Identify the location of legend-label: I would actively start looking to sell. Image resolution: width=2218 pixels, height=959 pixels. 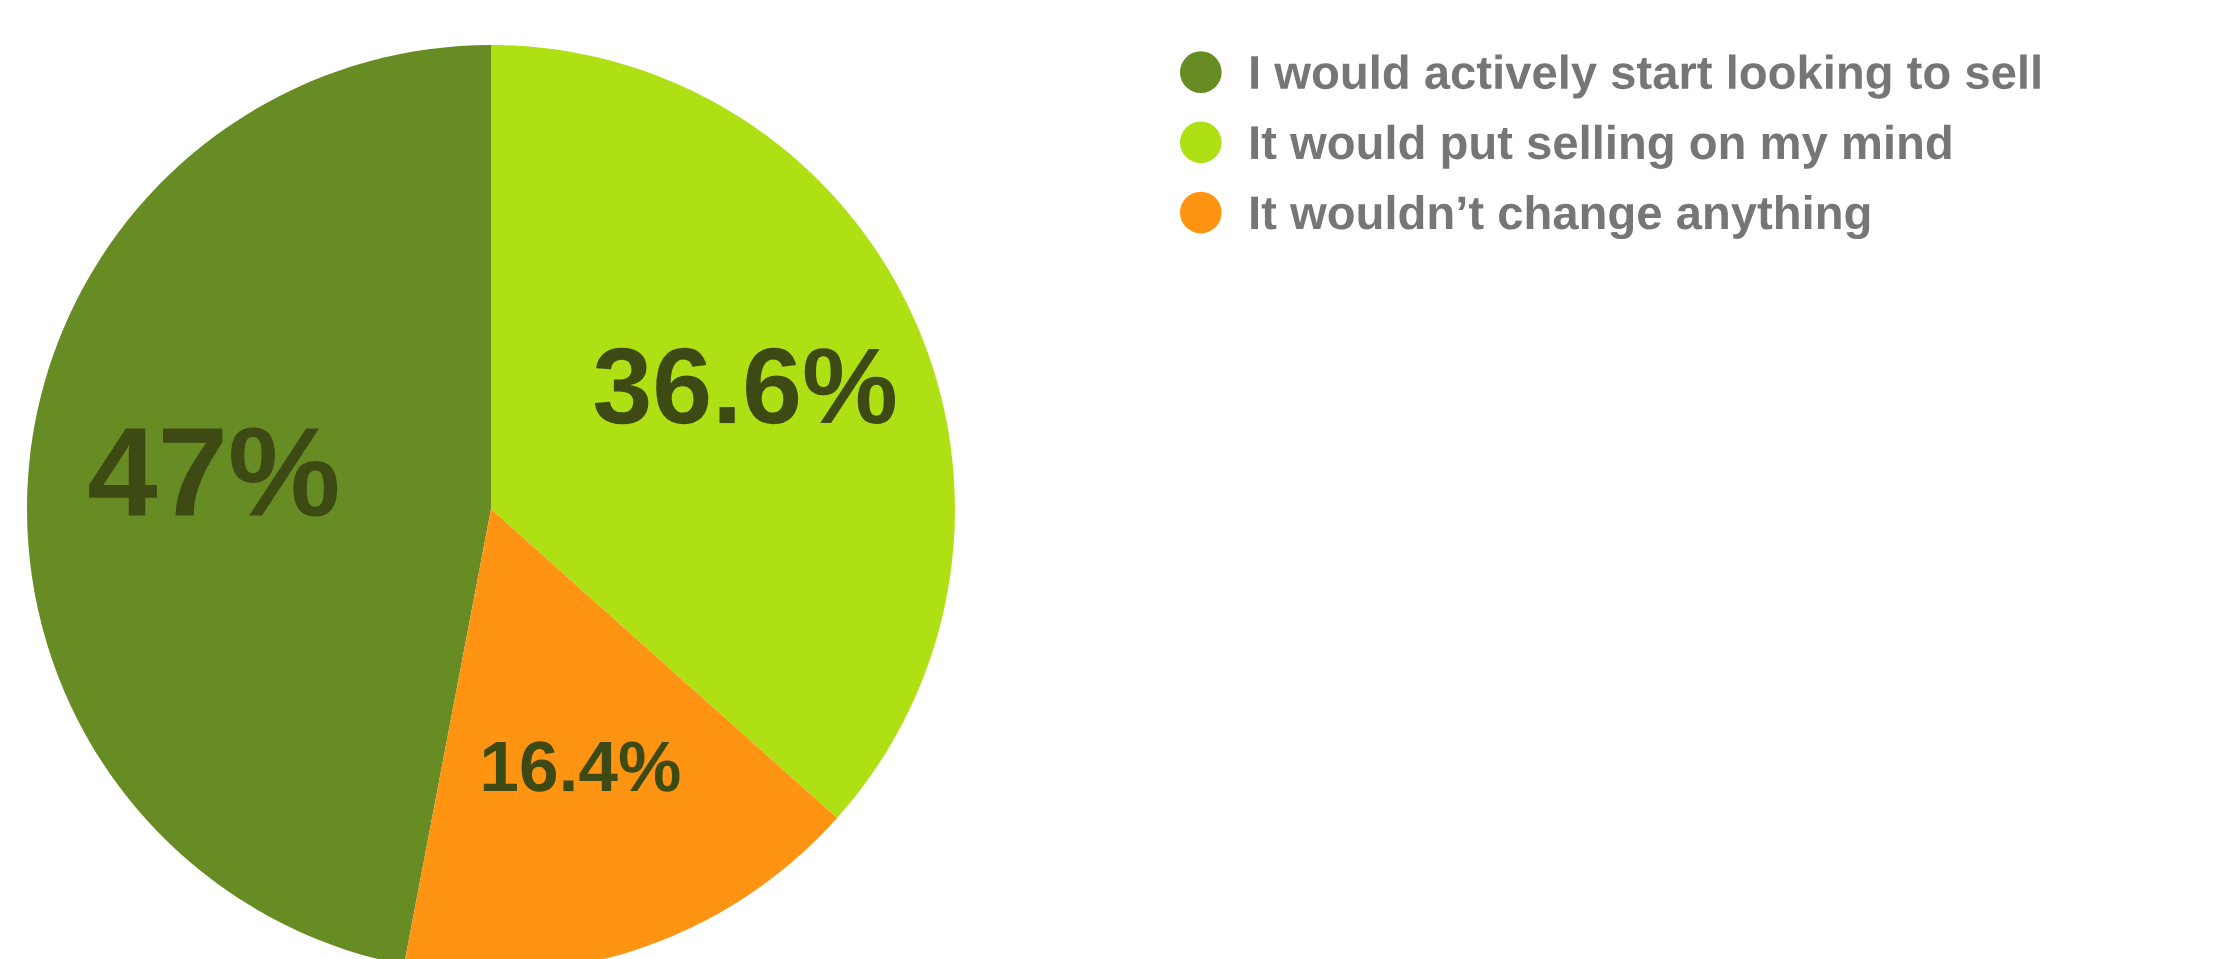
(1645, 76).